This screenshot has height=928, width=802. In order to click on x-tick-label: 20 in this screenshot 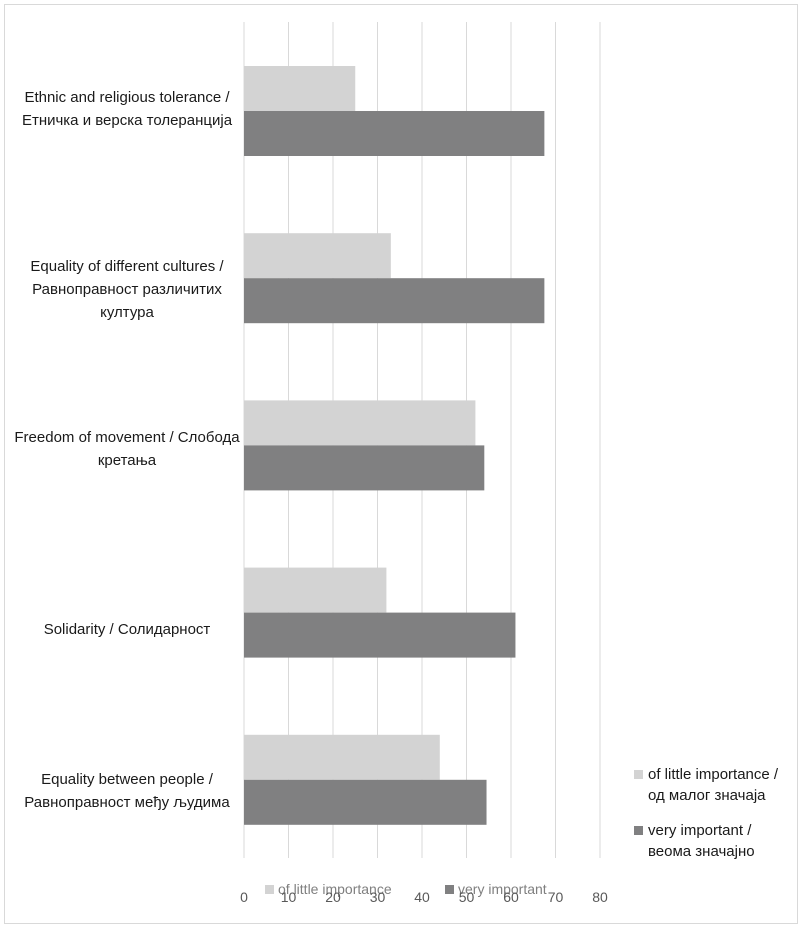, I will do `click(333, 897)`.